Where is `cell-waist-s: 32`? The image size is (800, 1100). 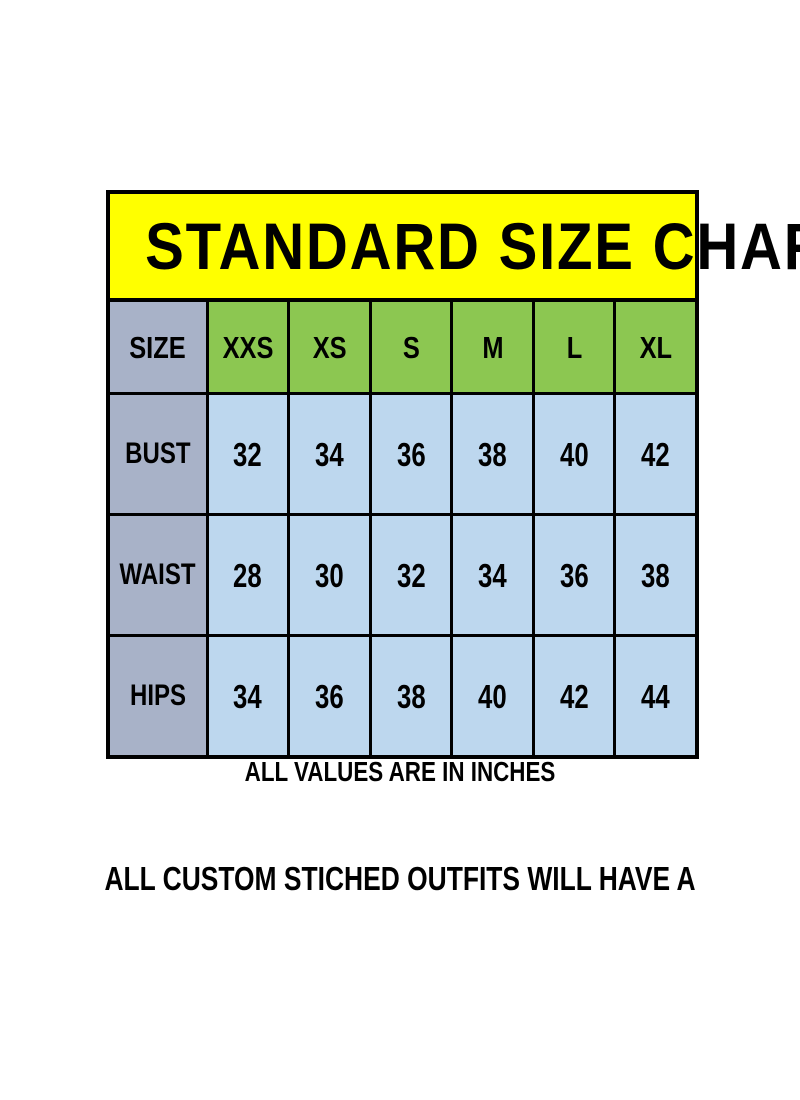
cell-waist-s: 32 is located at coordinates (411, 575).